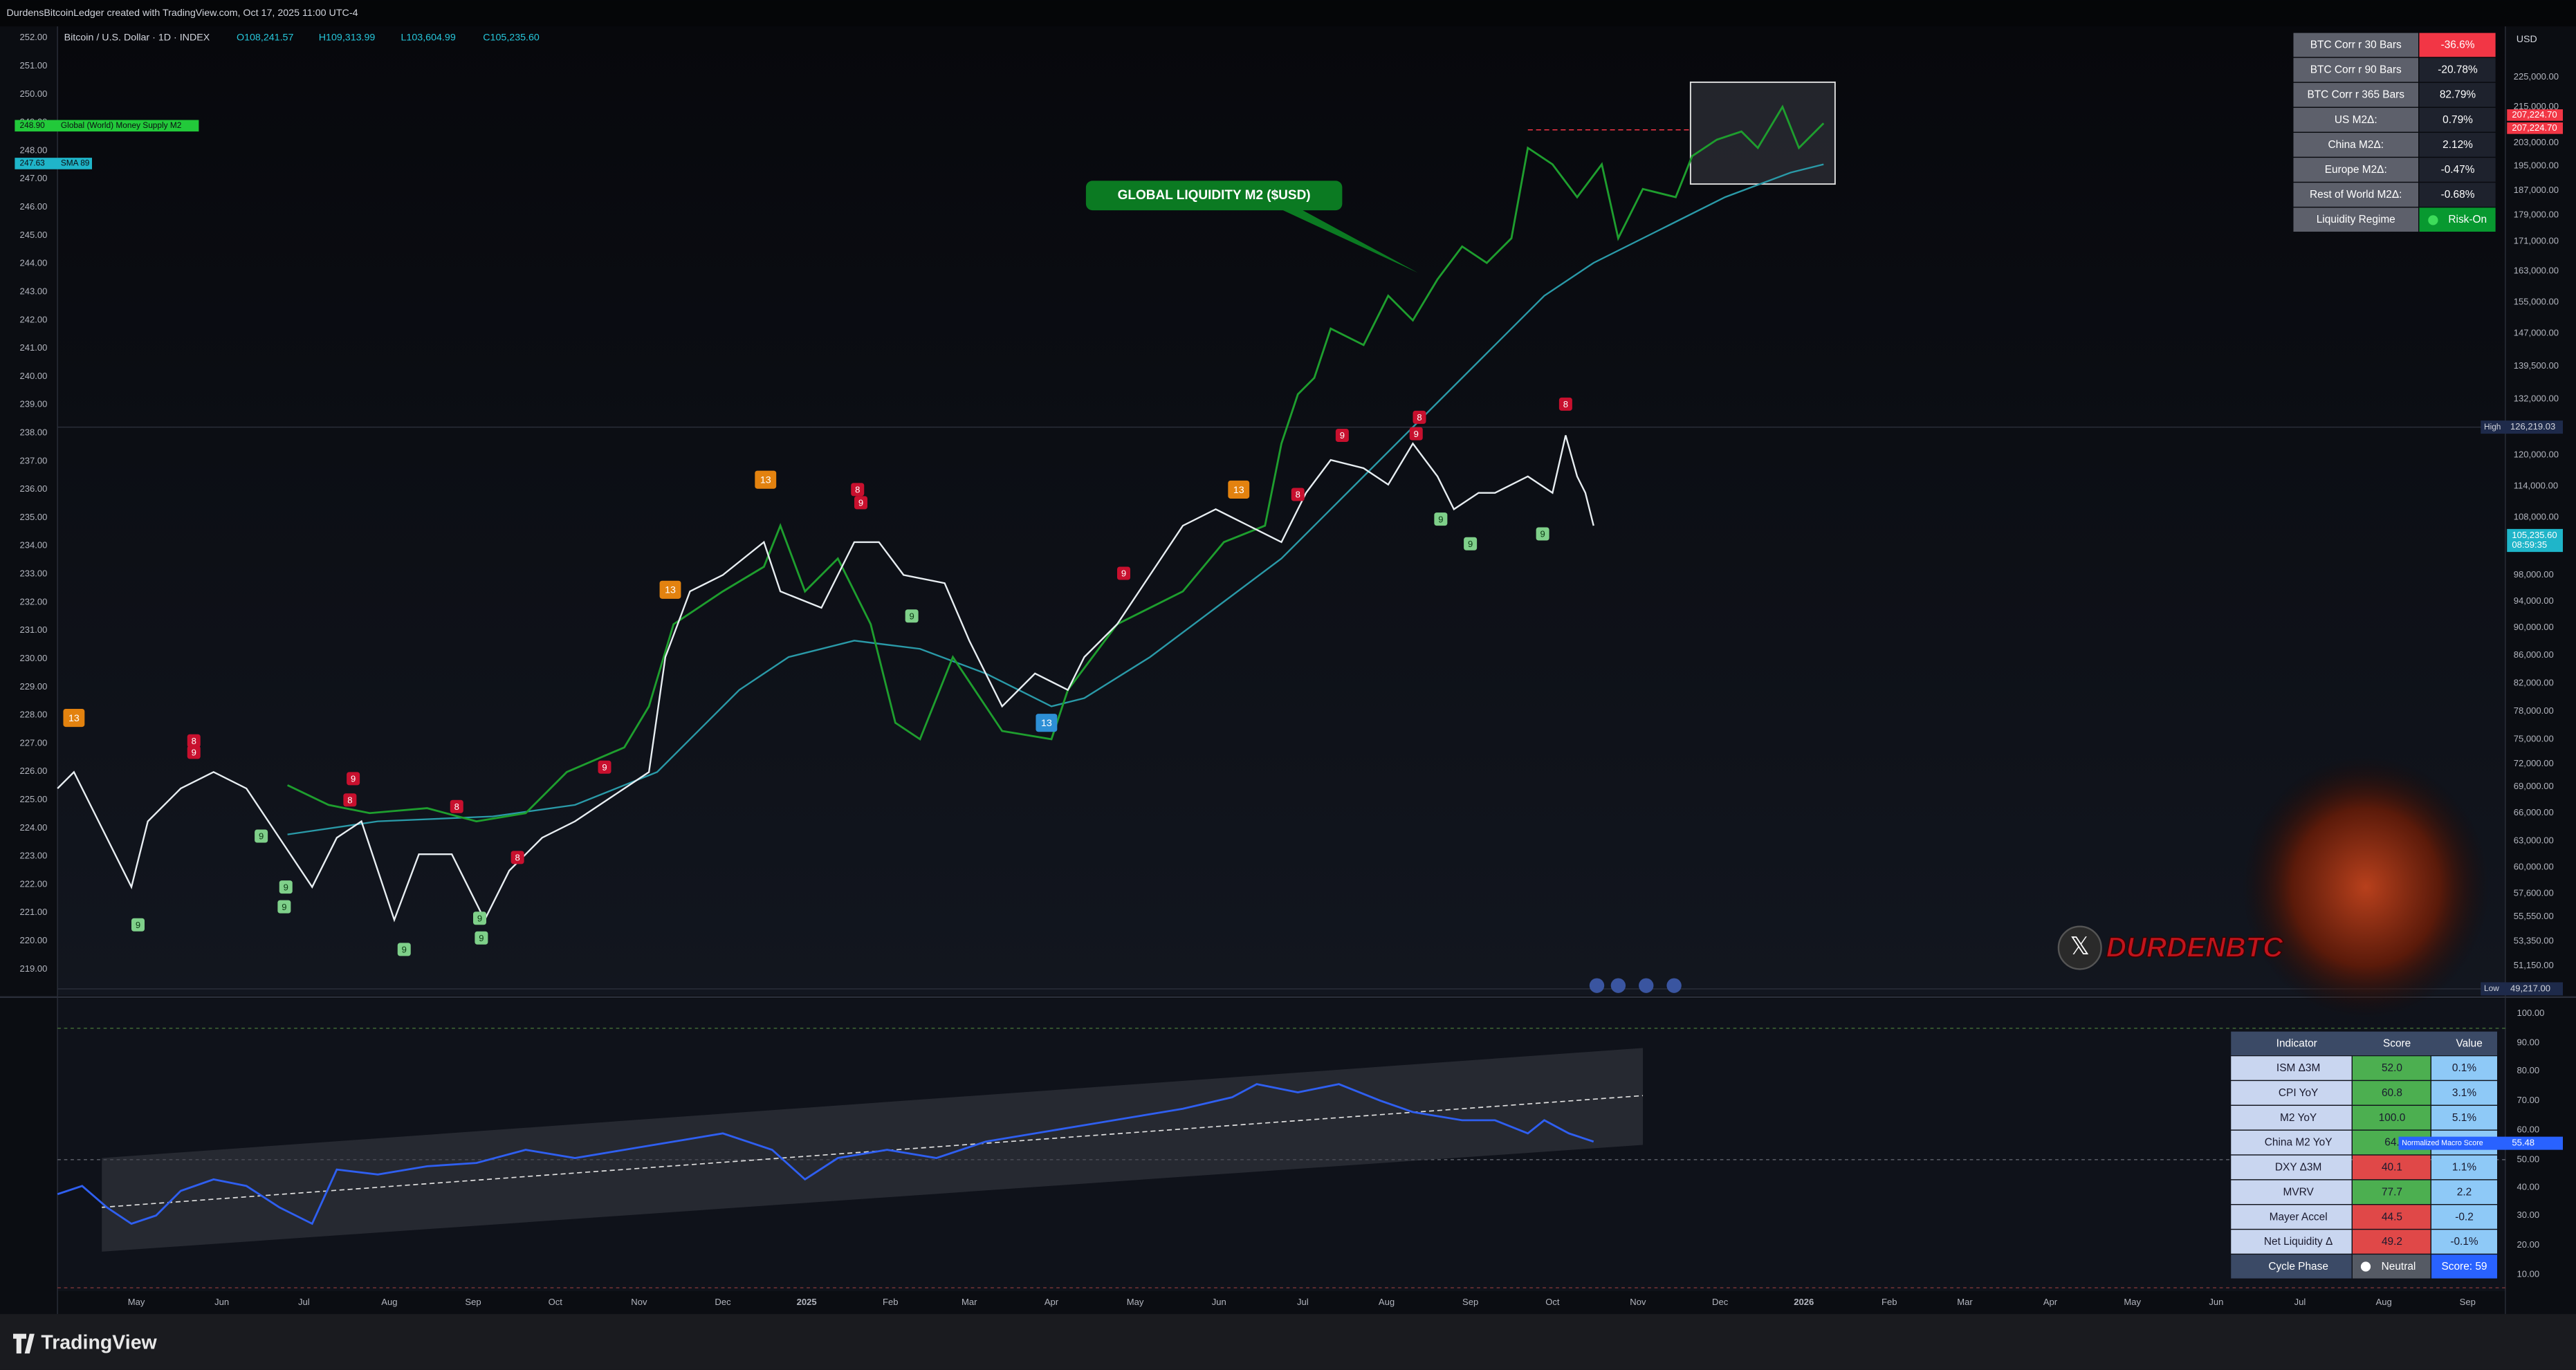  Describe the element at coordinates (121, 125) in the screenshot. I see `m2-badge-label: Global (World) Money Supply M2` at that location.